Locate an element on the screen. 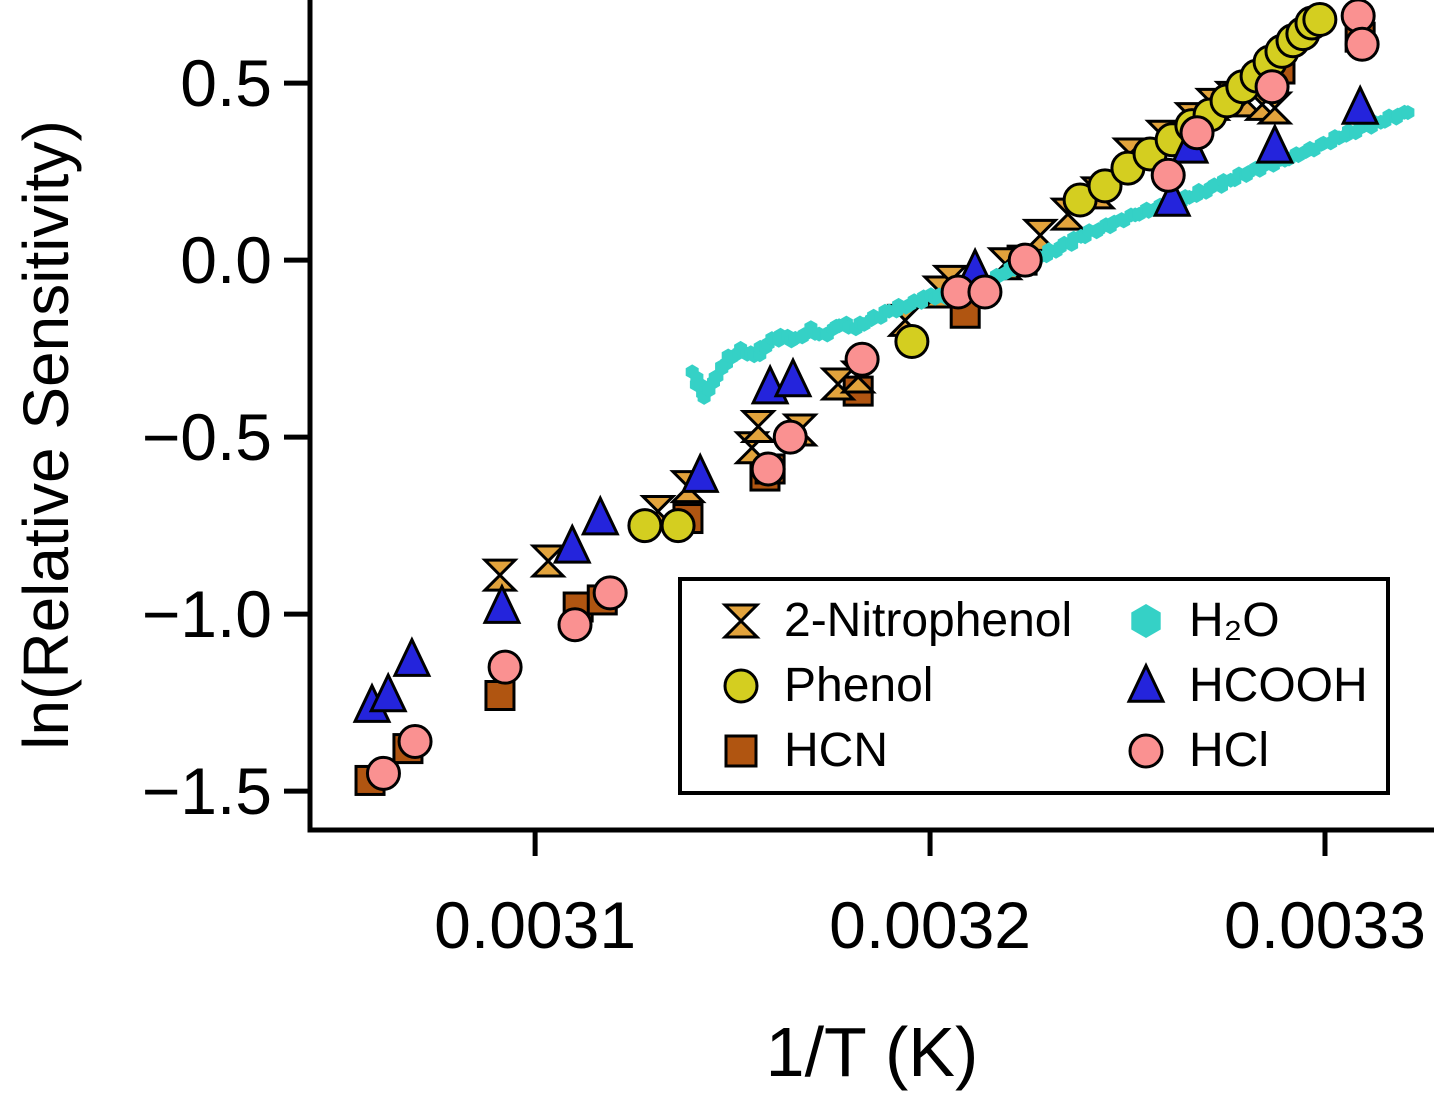 This screenshot has width=1434, height=1101. legend-item-HCl: HCl is located at coordinates (1247, 751).